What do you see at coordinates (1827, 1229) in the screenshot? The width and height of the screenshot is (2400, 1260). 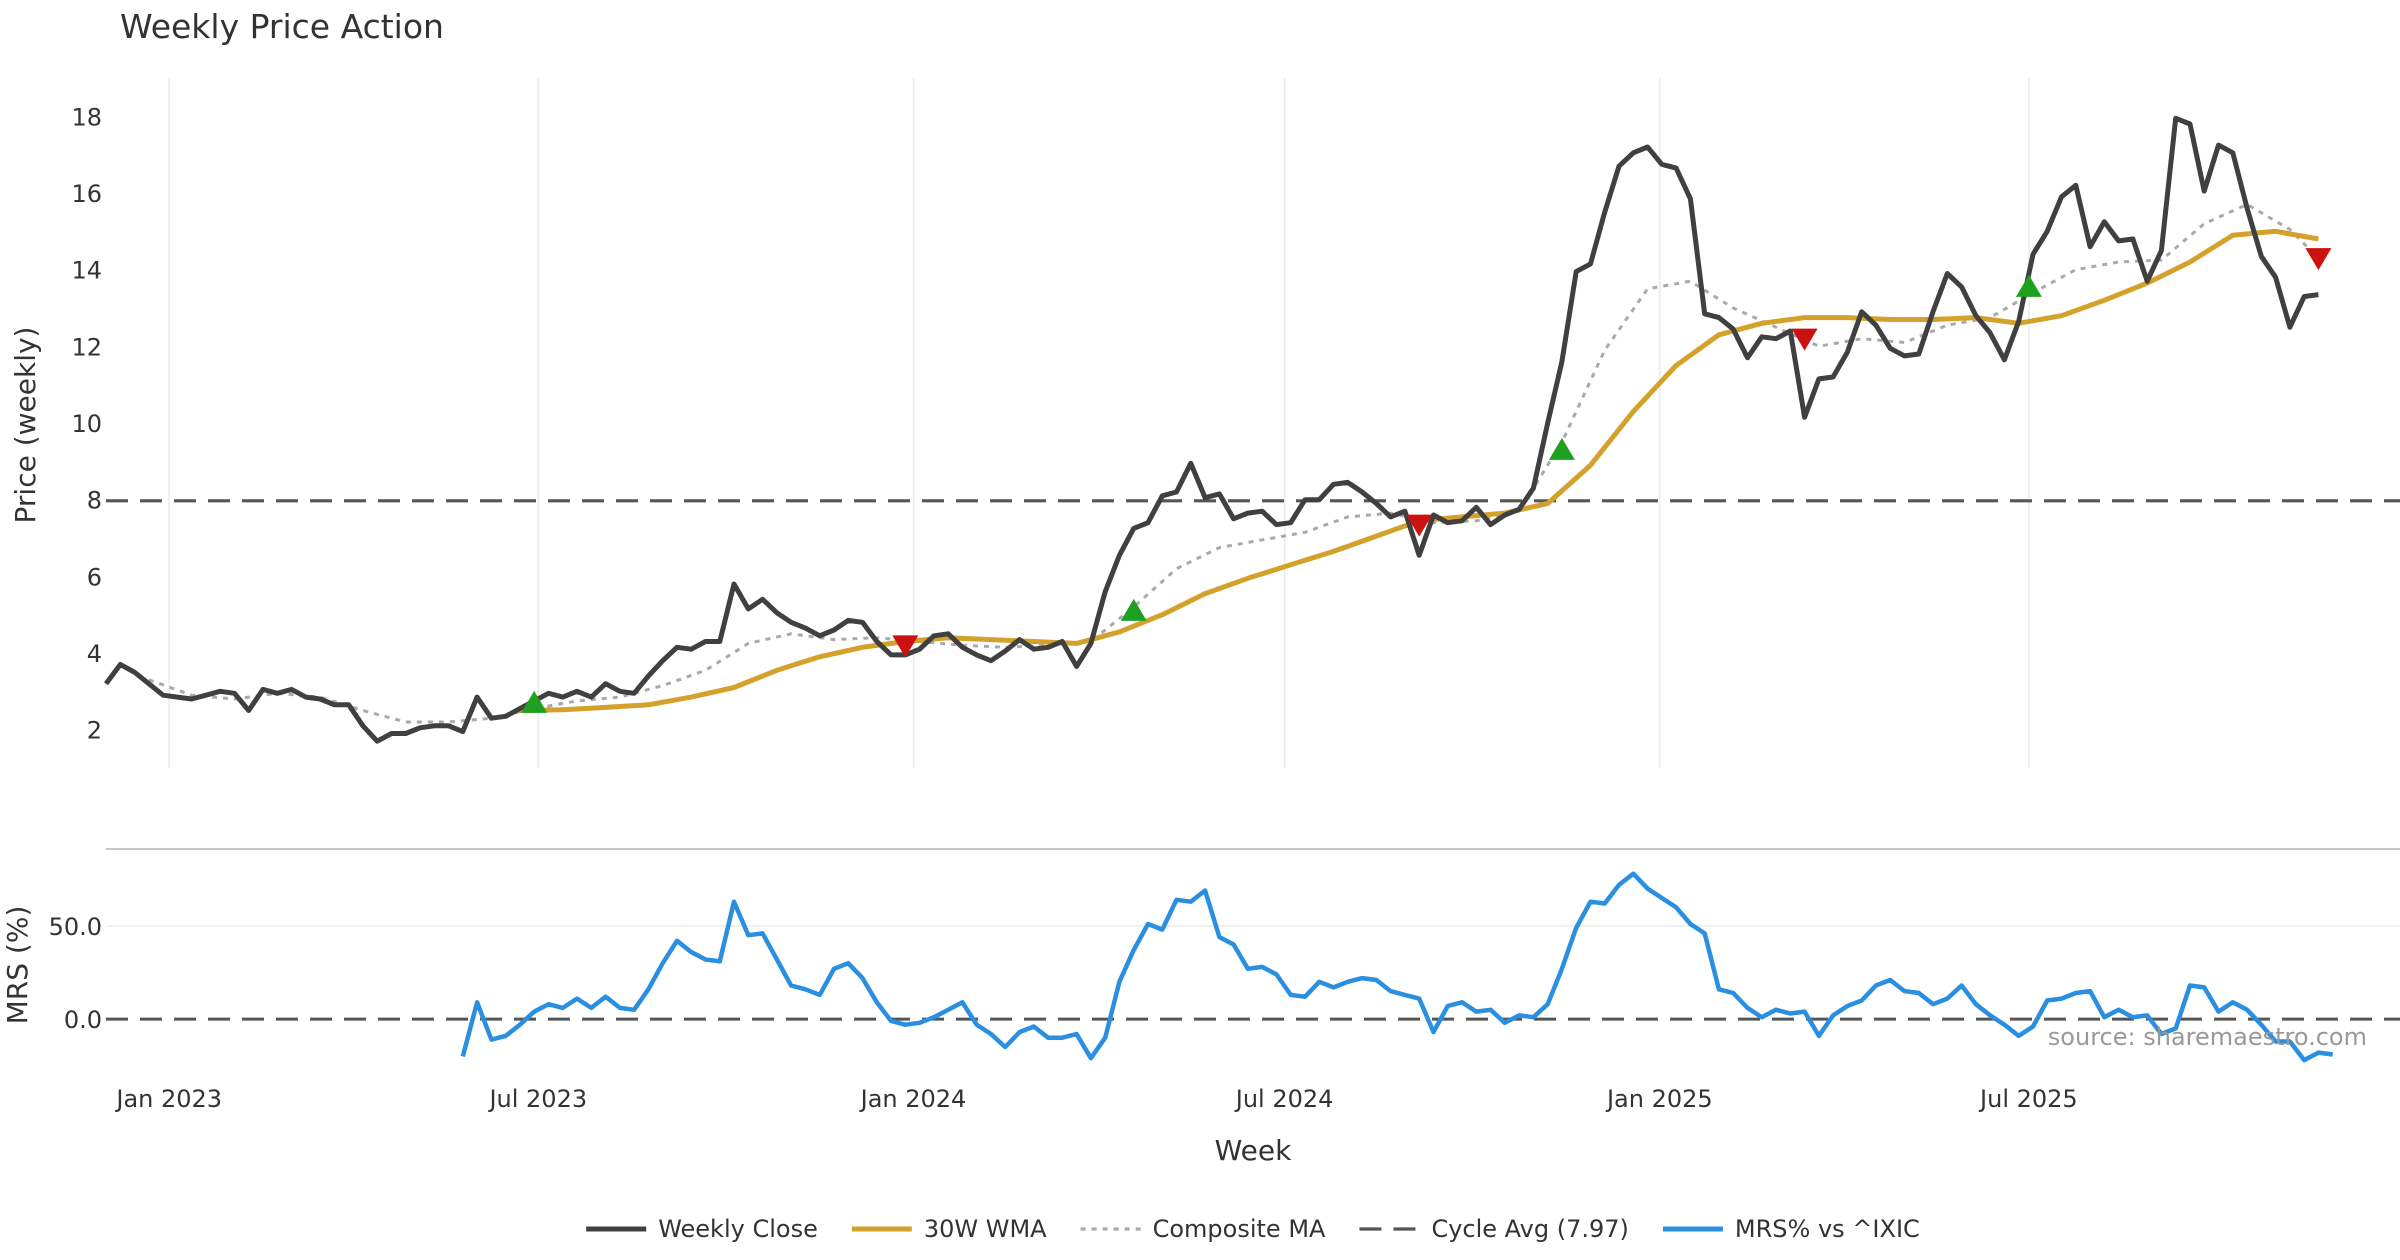 I see `legend-label: MRS% vs ^IXIC` at bounding box center [1827, 1229].